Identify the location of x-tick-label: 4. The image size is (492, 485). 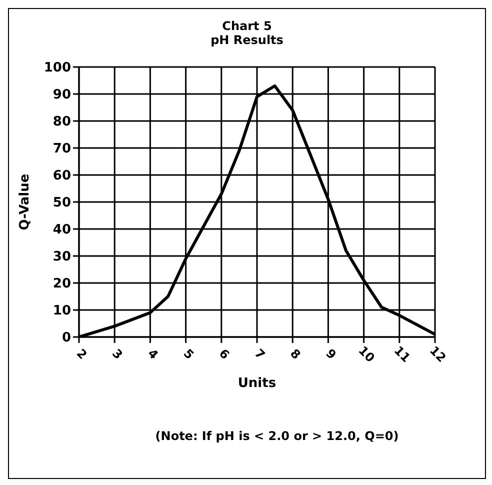
(153, 354).